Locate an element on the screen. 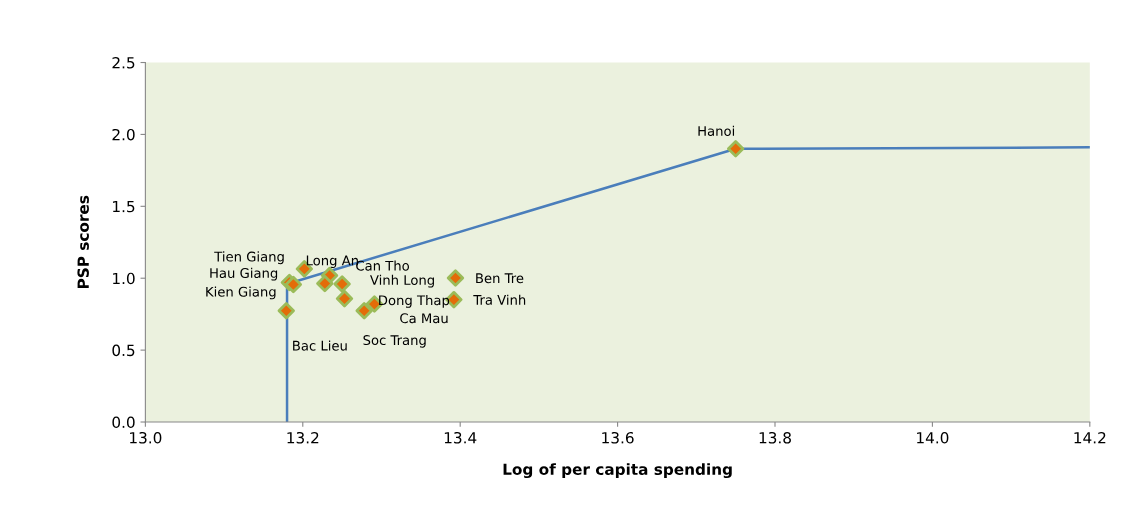 Image resolution: width=1127 pixels, height=521 pixels. annotation: Vinh Long is located at coordinates (402, 281).